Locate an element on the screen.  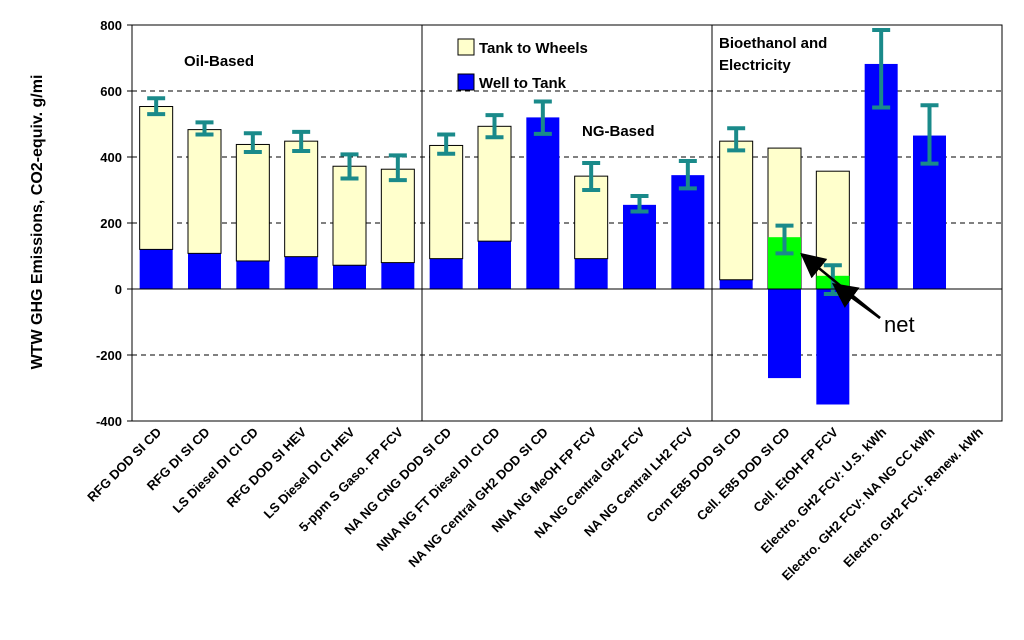
y-tick-label-200: 200 is located at coordinates (111, 223).